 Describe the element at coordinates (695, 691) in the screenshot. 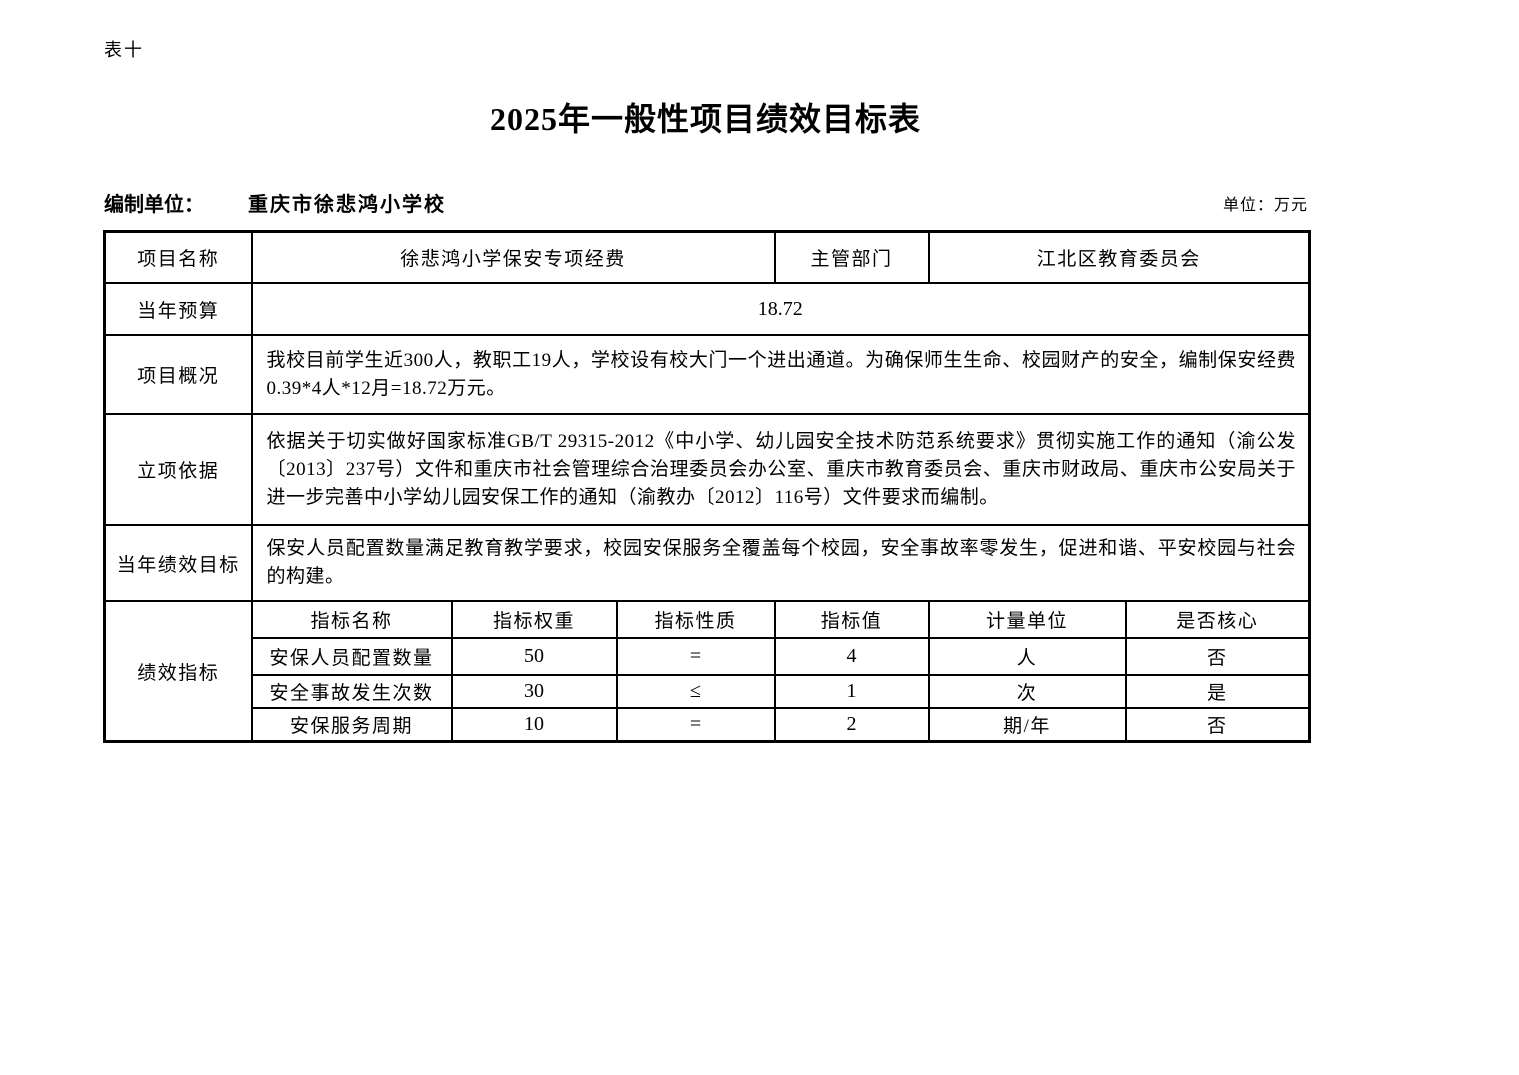

I see `indicator-nature-cell: ≤` at that location.